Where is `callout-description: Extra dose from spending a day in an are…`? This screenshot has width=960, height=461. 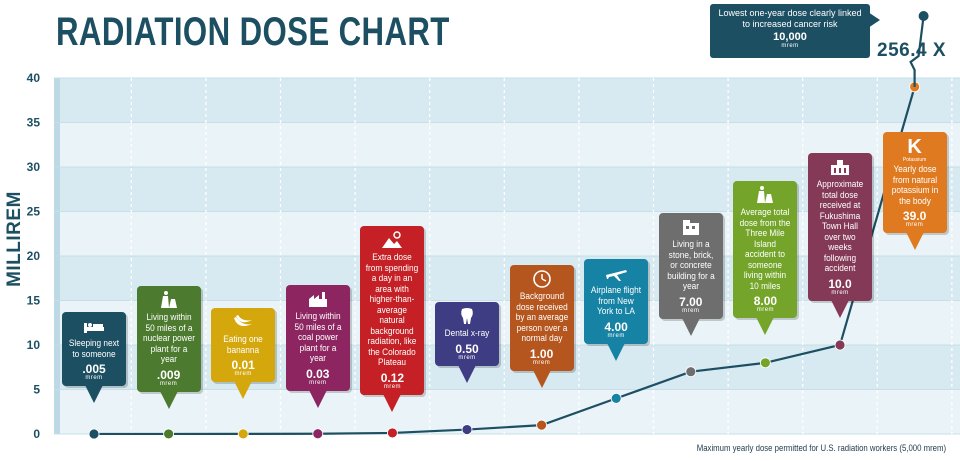
callout-description: Extra dose from spending a day in an are… is located at coordinates (392, 309).